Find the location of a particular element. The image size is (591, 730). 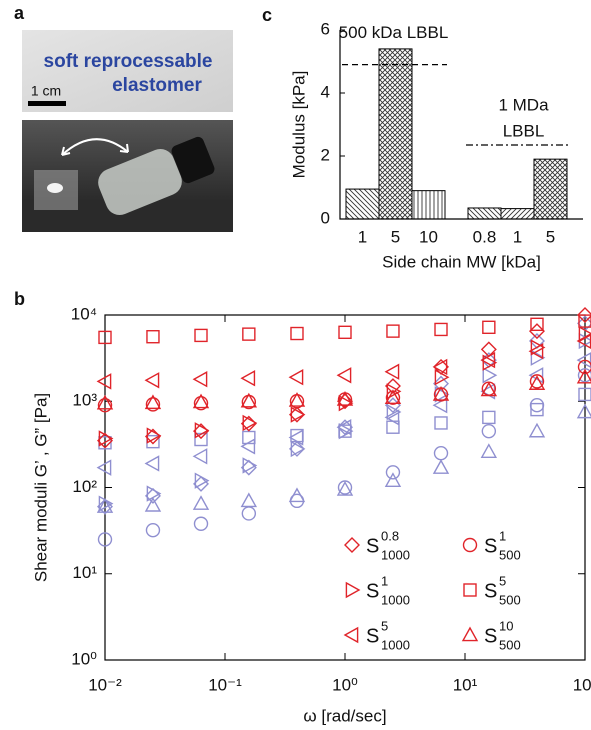

x-tick-label: 10⁻¹ is located at coordinates (225, 684).